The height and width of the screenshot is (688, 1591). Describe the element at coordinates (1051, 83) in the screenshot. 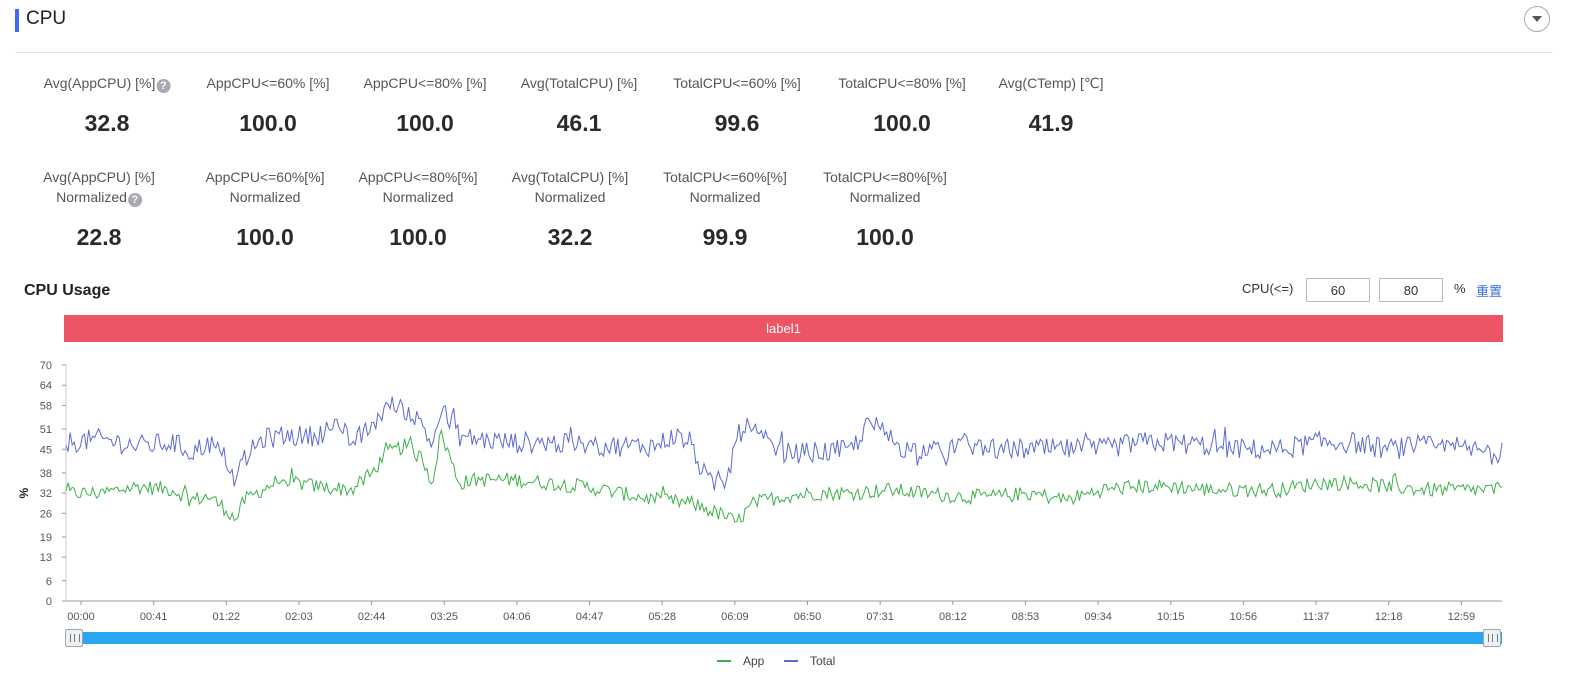

I see `stat-label-text: Avg(CTemp) [℃]` at that location.